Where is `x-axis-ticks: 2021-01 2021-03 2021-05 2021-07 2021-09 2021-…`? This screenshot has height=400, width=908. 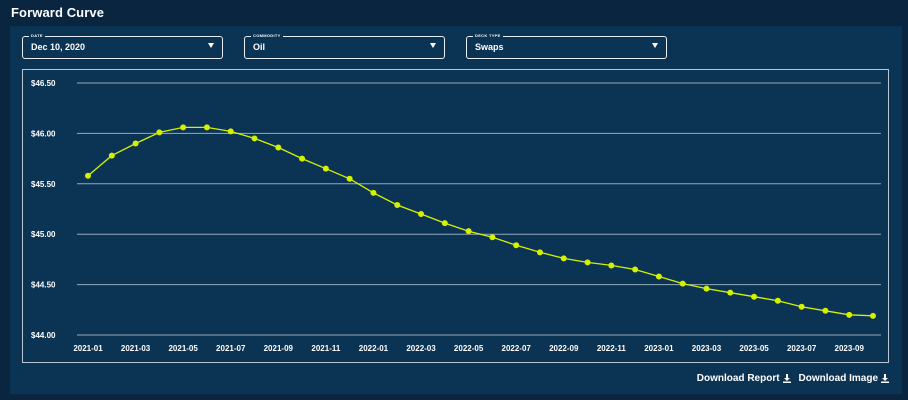
x-axis-ticks: 2021-01 2021-03 2021-05 2021-07 2021-09 2021-… is located at coordinates (468, 348).